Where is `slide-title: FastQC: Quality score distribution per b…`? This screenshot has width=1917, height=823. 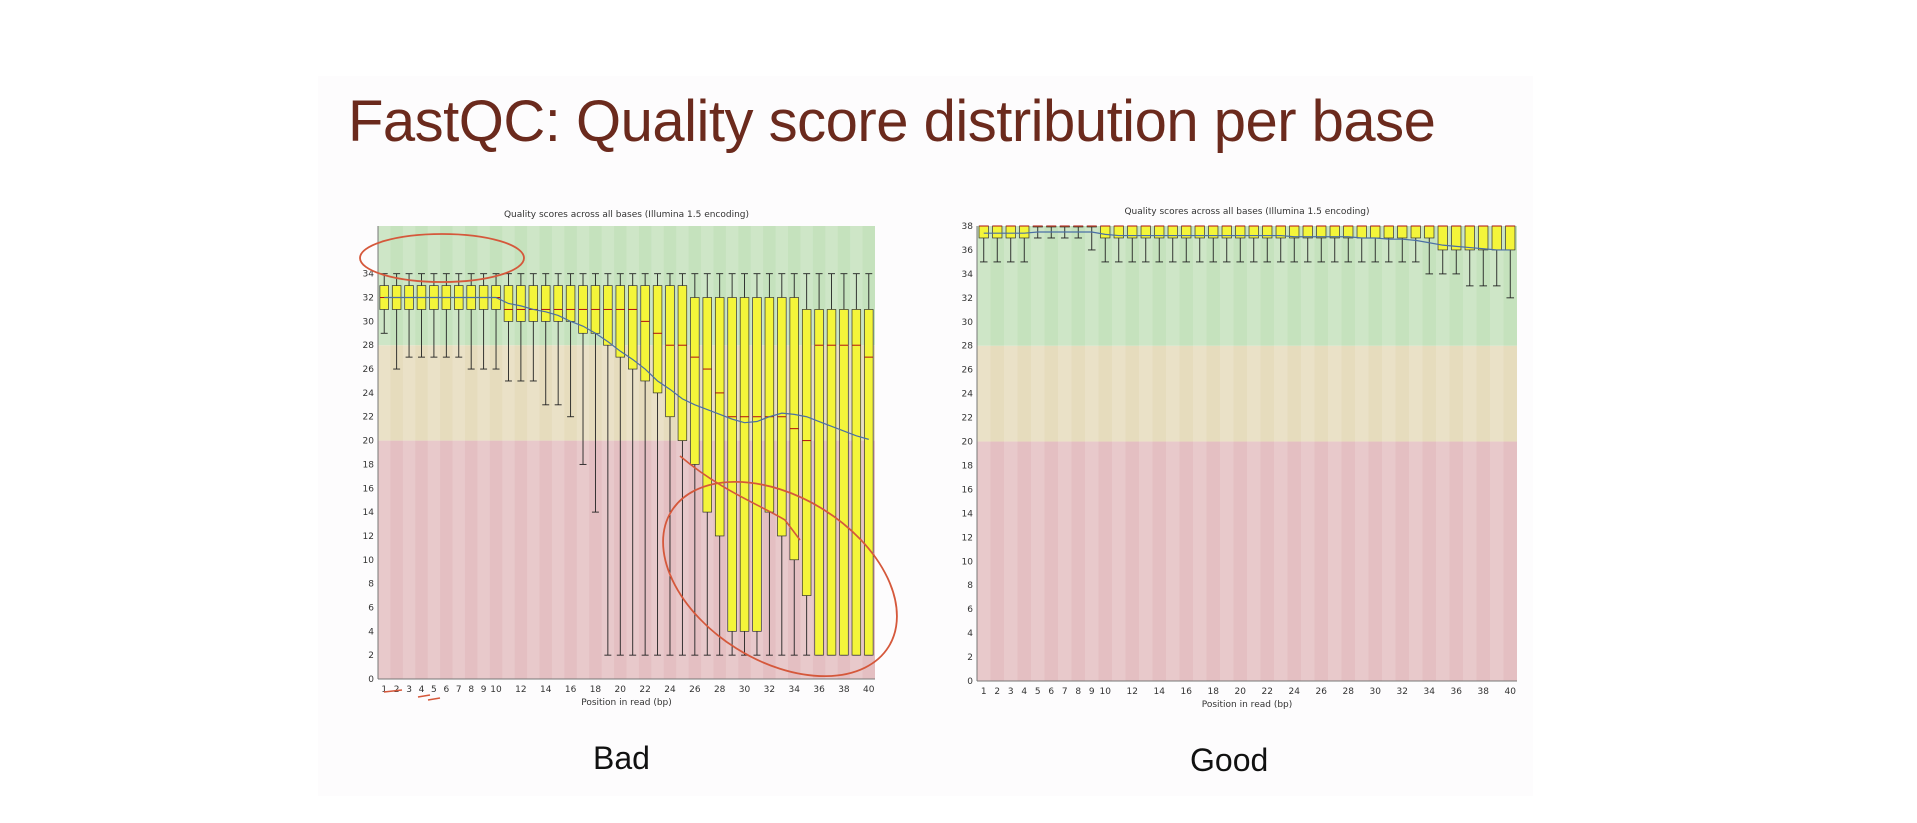
slide-title: FastQC: Quality score distribution per b… is located at coordinates (892, 121).